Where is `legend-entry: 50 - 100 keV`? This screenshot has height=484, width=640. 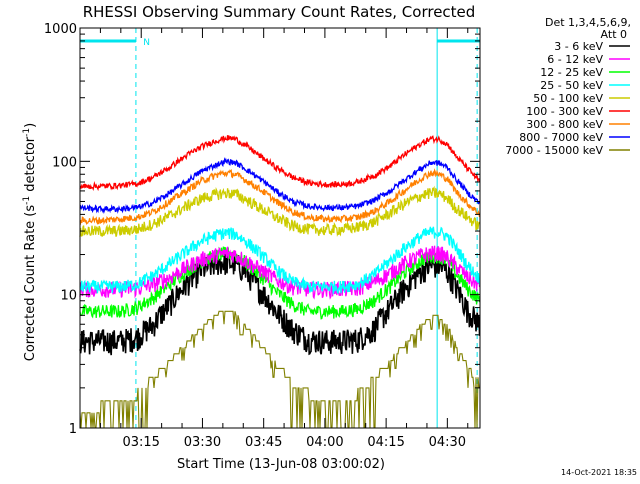
legend-entry: 50 - 100 keV is located at coordinates (581, 98).